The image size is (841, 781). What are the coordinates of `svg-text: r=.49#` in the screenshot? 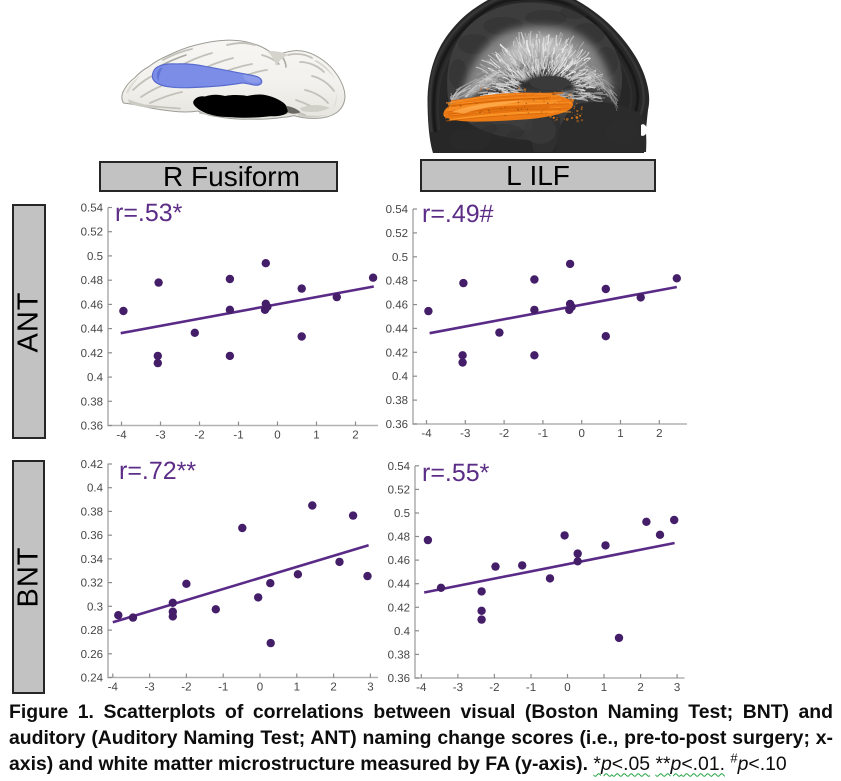 It's located at (458, 214).